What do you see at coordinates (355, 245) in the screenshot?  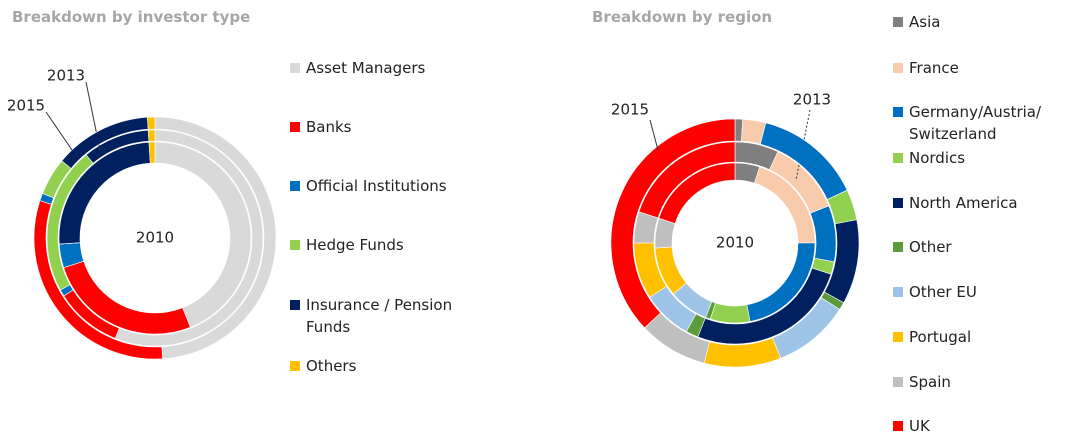 I see `legend-label: Hedge Funds` at bounding box center [355, 245].